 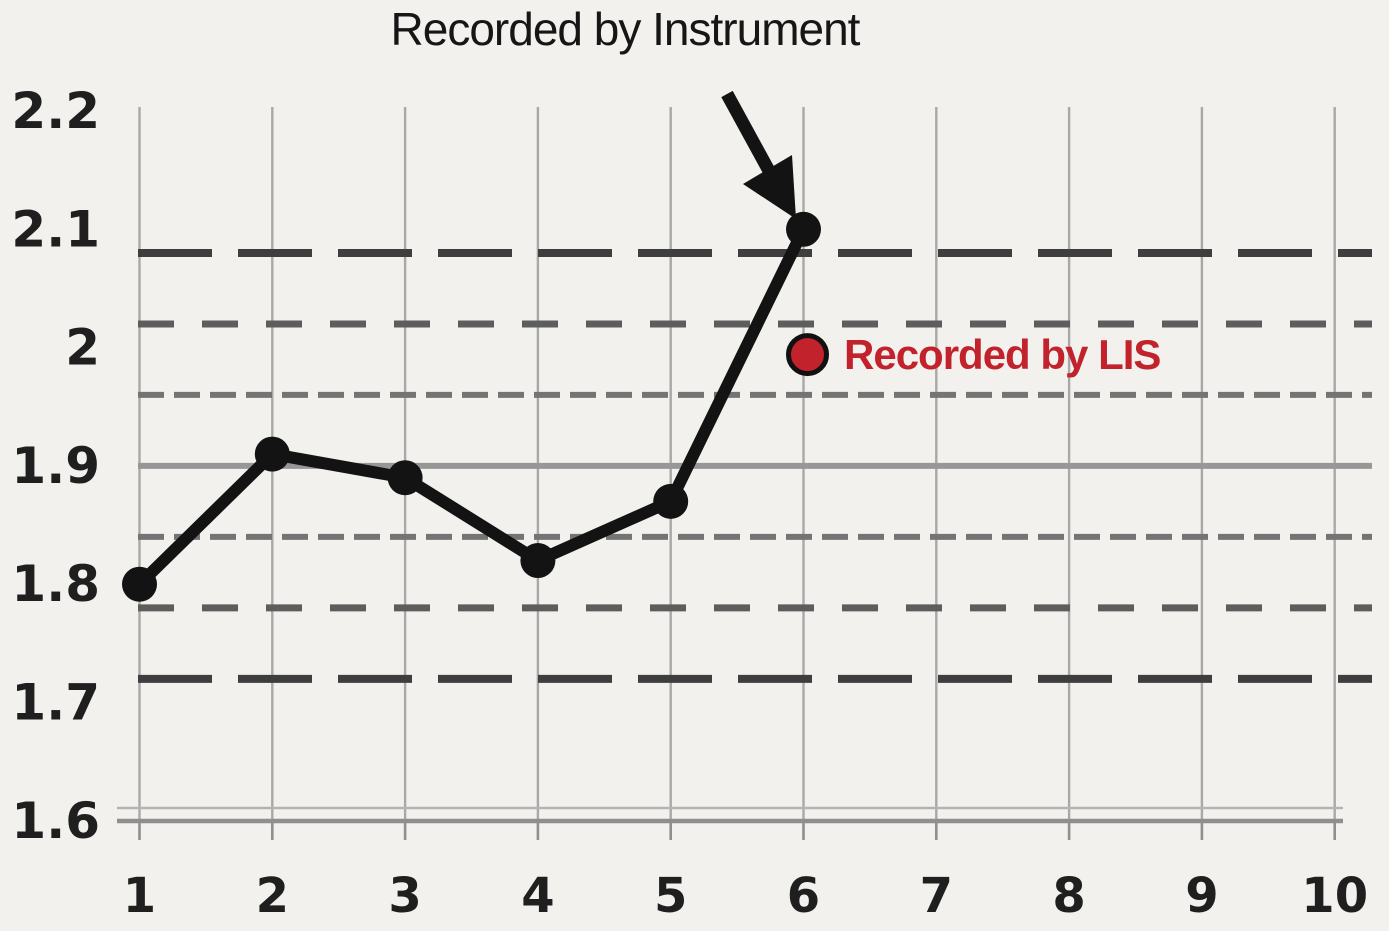 I want to click on y-tick-label: 1.7, so click(x=55, y=703).